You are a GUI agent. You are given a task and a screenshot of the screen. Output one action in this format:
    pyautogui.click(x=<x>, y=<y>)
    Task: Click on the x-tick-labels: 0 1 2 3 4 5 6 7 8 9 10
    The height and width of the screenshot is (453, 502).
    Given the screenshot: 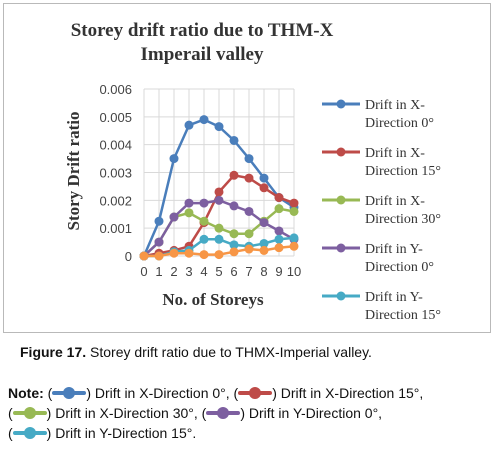 What is the action you would take?
    pyautogui.click(x=220, y=271)
    